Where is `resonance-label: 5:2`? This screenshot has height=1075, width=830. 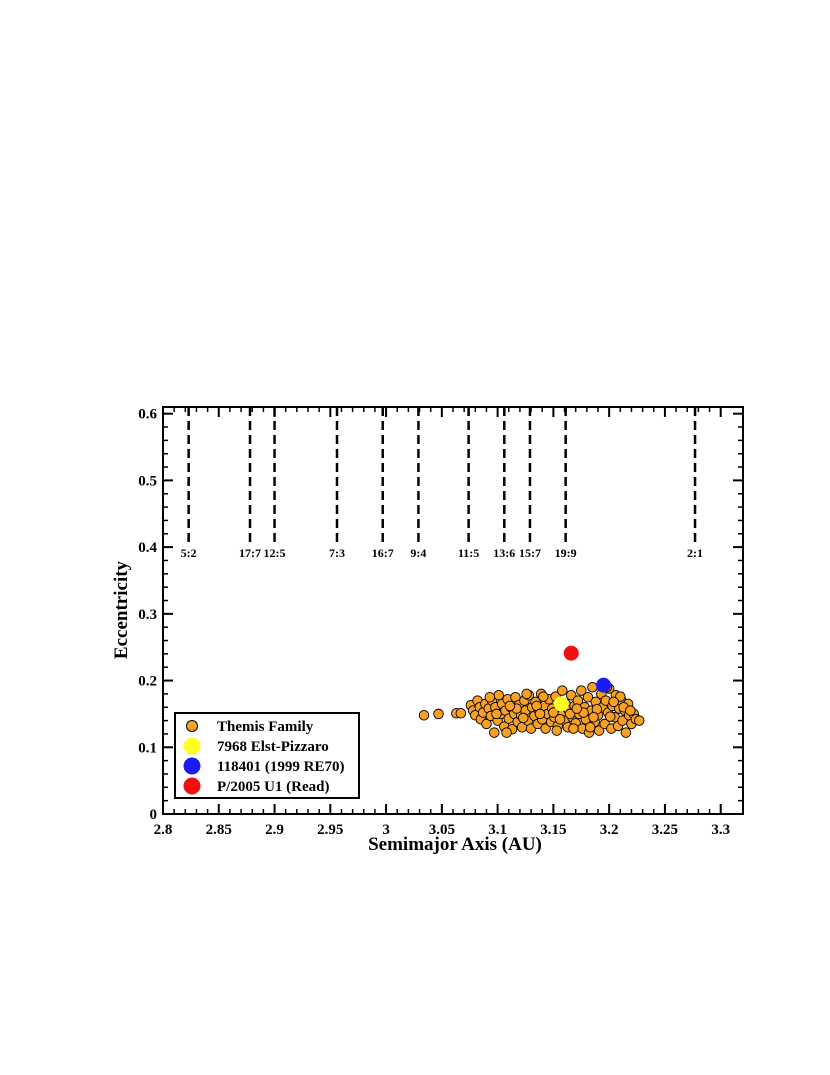 resonance-label: 5:2 is located at coordinates (189, 553).